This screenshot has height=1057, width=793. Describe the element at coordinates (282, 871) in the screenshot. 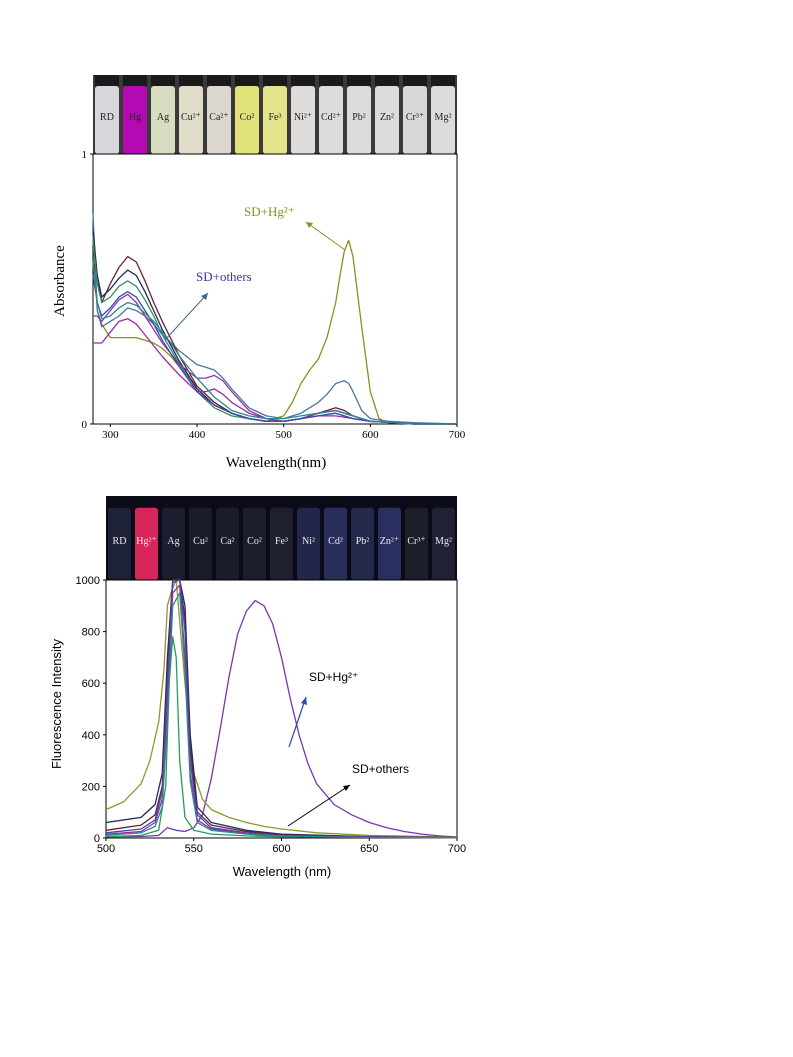

I see `fluorescence-x-axis-label: Wavelength (nm)` at that location.